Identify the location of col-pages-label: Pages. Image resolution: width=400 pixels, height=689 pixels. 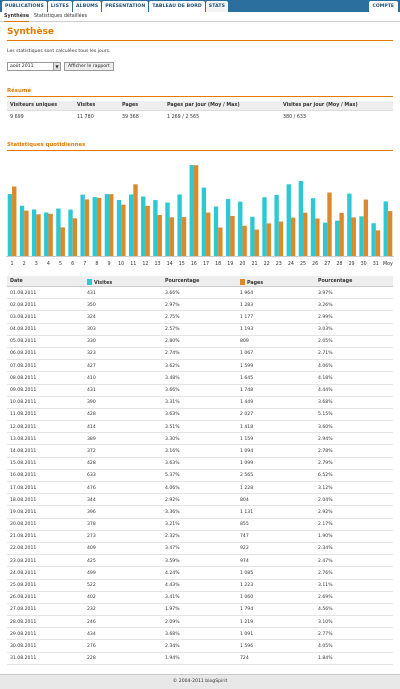
(255, 283).